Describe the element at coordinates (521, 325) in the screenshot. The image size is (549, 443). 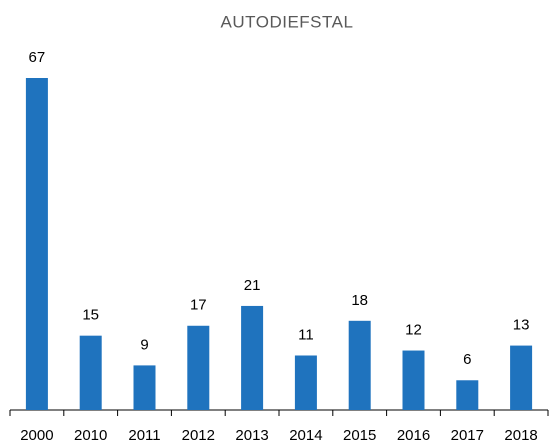
I see `data-label: 13` at that location.